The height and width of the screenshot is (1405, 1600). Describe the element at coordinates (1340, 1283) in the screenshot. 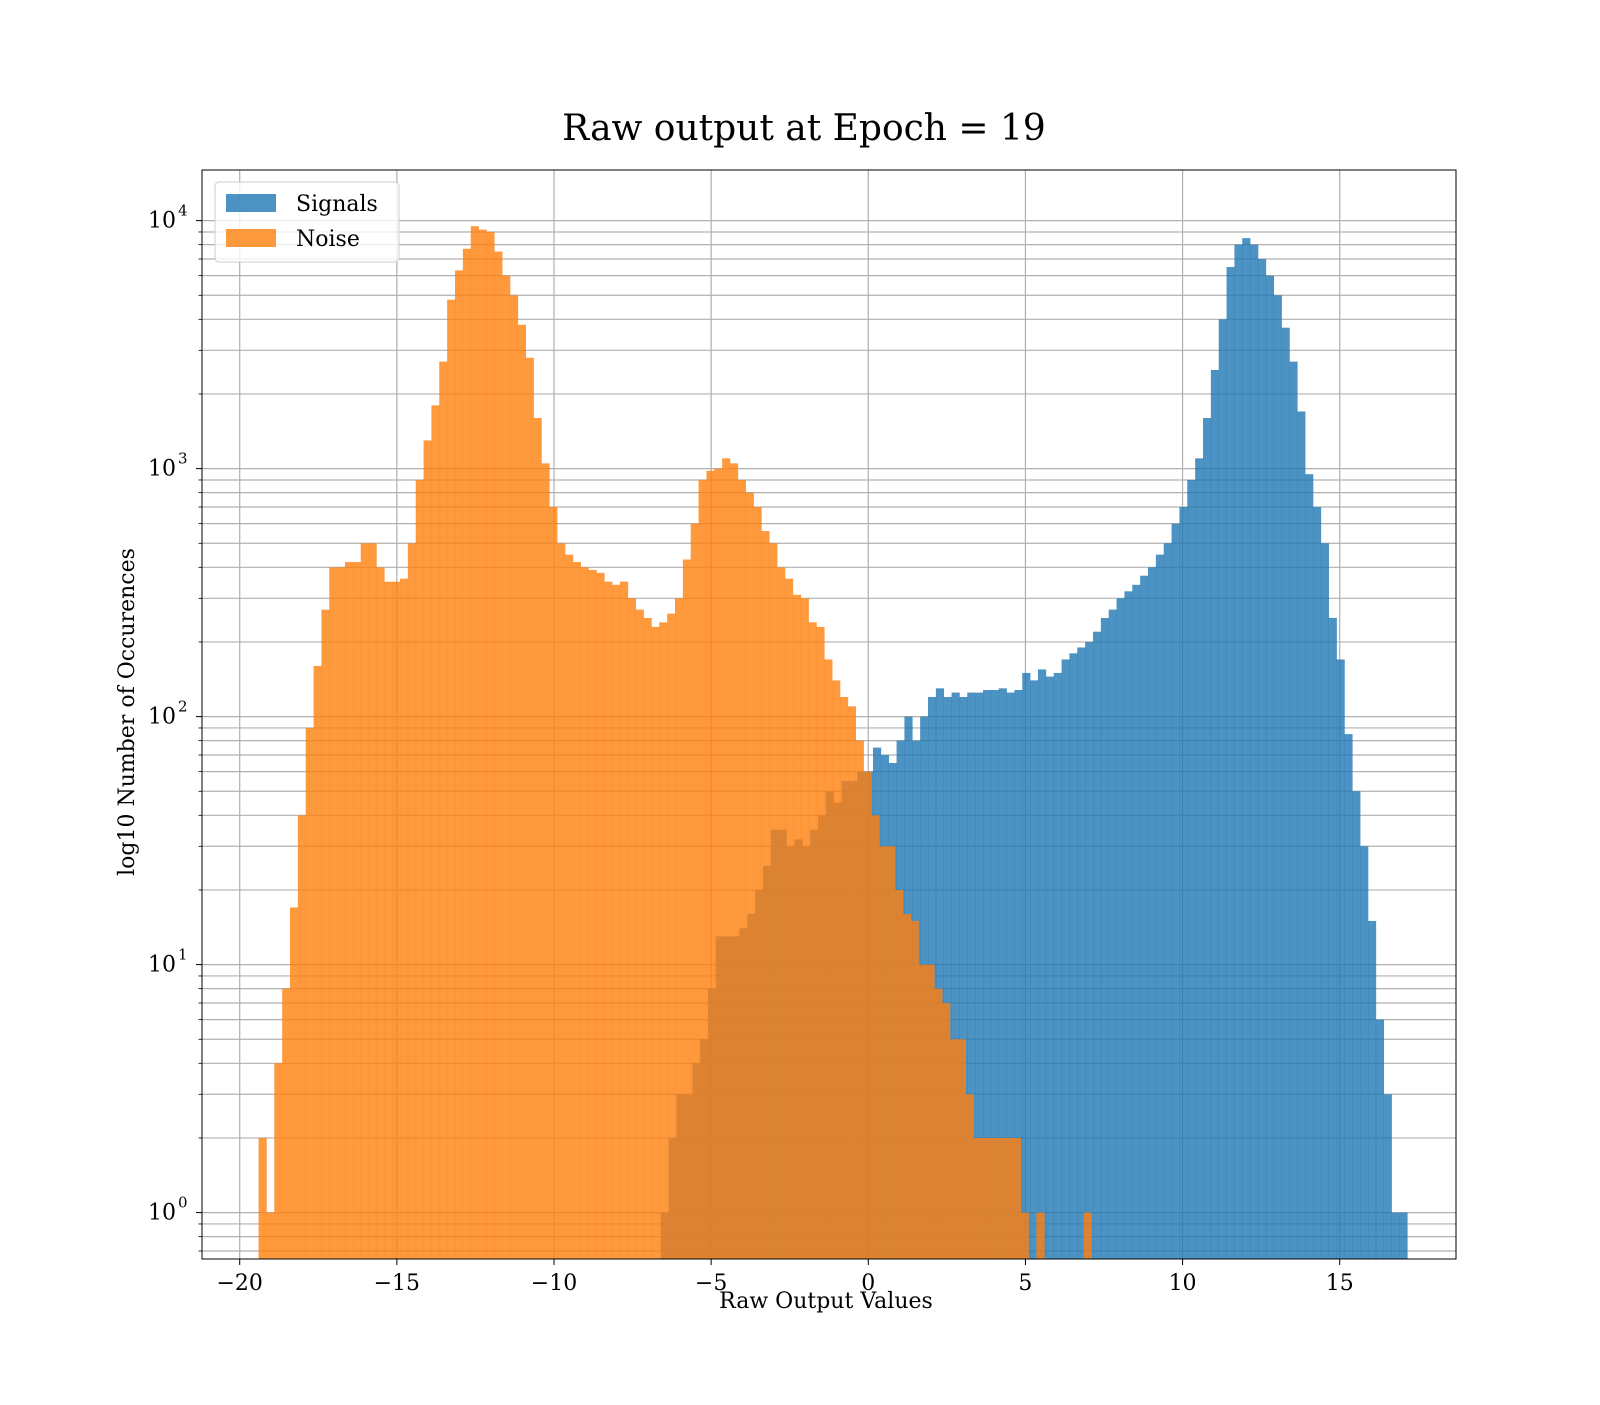

I see `x-tick-label: 15` at that location.